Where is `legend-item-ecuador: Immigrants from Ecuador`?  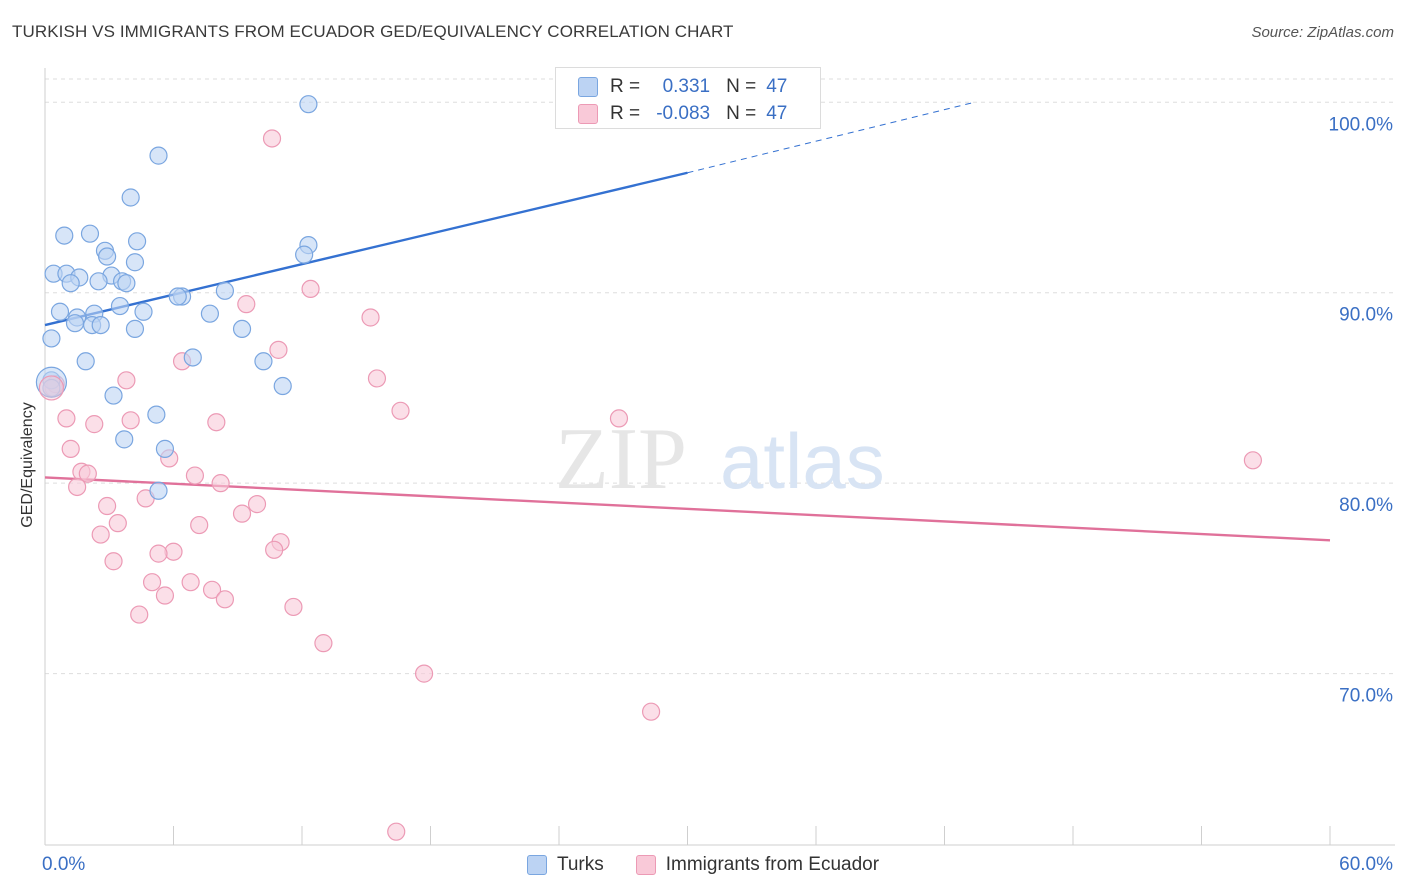
legend-item-ecuador: Immigrants from Ecuador is located at coordinates (757, 865).